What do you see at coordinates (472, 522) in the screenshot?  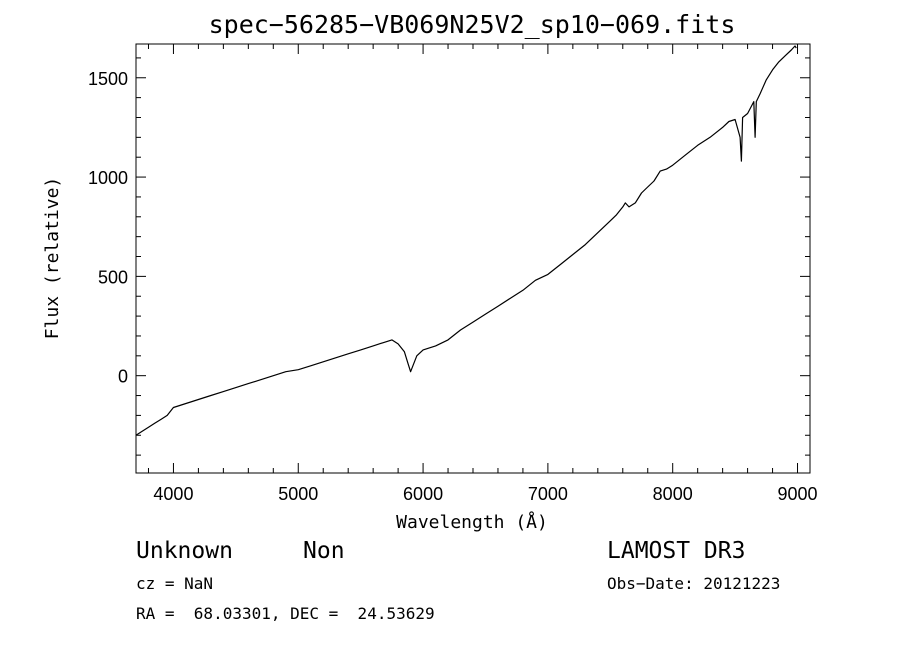 I see `x-axis-label: Wavelength (Å)` at bounding box center [472, 522].